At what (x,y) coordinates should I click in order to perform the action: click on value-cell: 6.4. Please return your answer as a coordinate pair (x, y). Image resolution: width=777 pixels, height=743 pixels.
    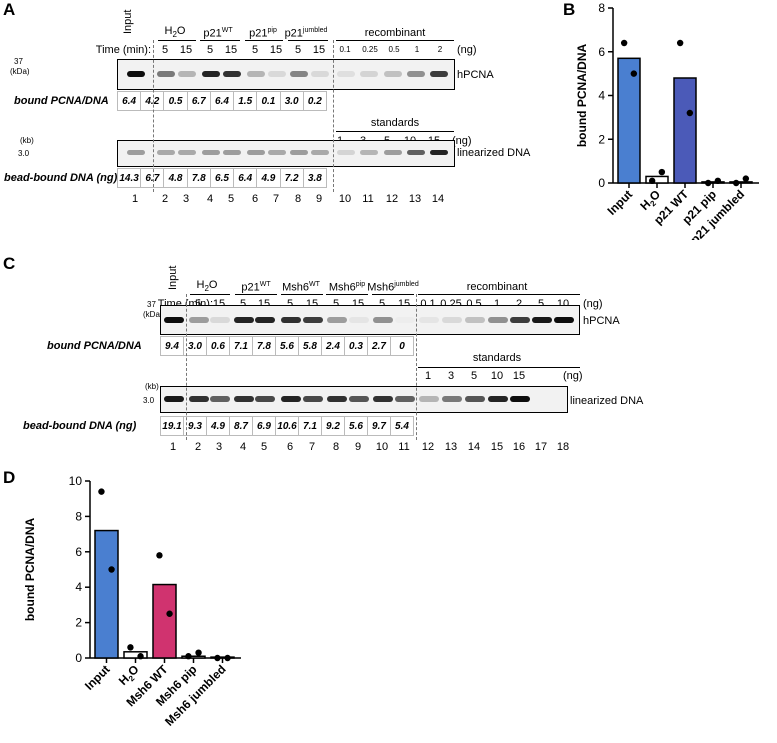
    Looking at the image, I should click on (246, 178).